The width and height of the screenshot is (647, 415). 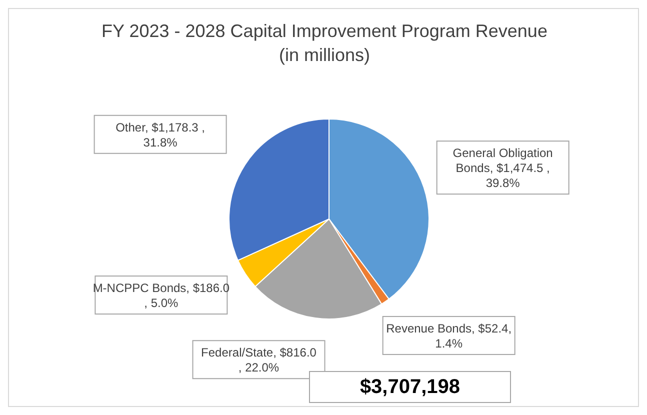 What do you see at coordinates (410, 387) in the screenshot?
I see `text: $3,707,198` at bounding box center [410, 387].